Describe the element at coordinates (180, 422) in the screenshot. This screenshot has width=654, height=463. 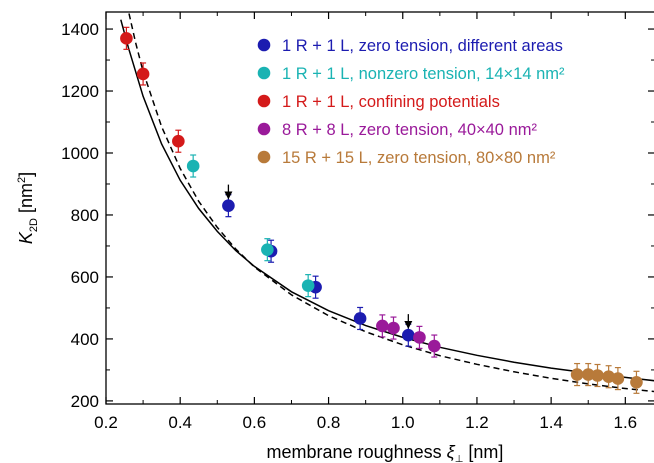
I see `x-tick-label: 0.4` at that location.